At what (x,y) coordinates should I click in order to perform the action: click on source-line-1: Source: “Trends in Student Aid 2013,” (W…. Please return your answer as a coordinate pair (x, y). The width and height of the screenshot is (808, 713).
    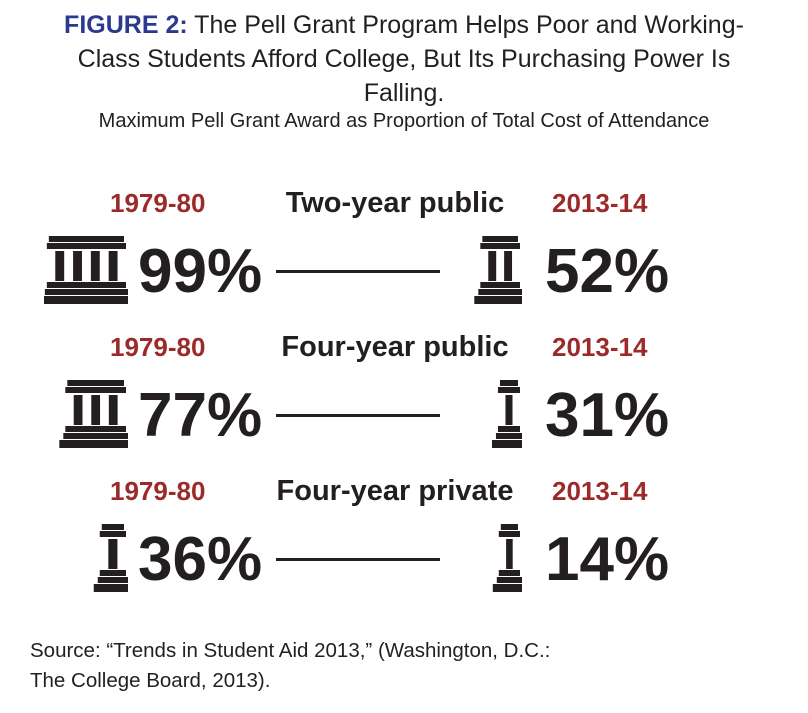
    Looking at the image, I should click on (290, 650).